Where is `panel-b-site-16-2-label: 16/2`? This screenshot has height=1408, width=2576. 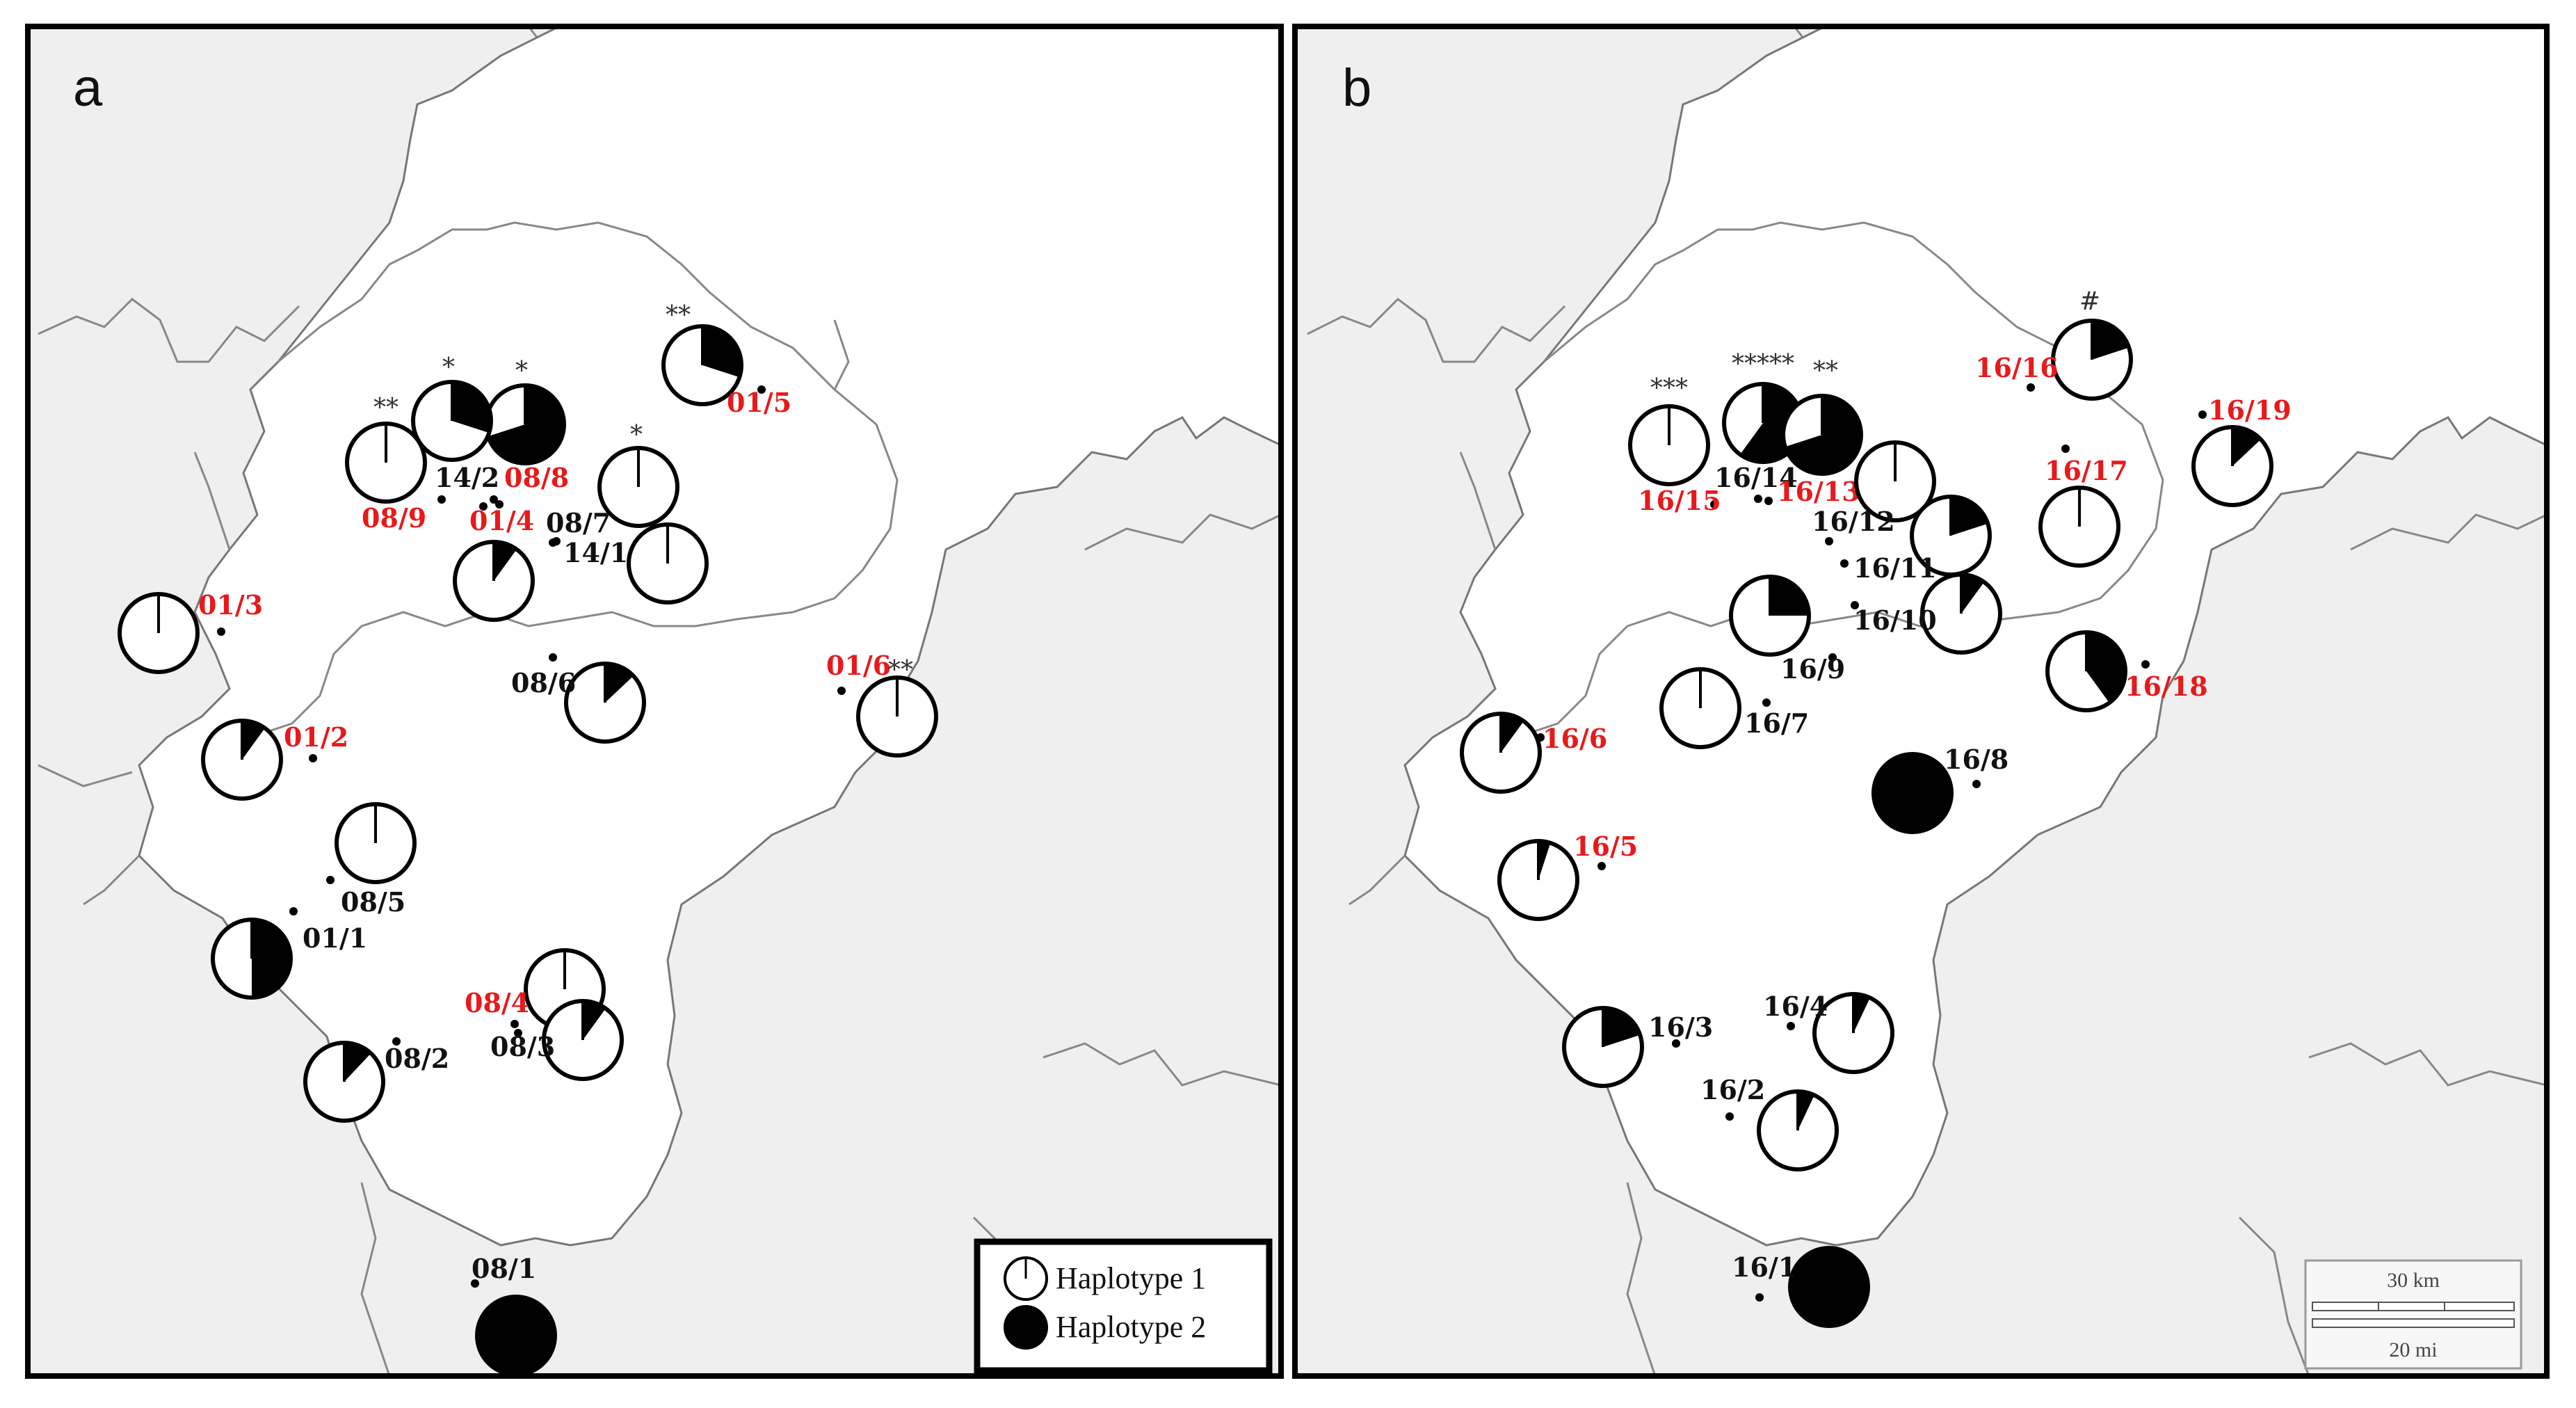 panel-b-site-16-2-label: 16/2 is located at coordinates (1733, 1089).